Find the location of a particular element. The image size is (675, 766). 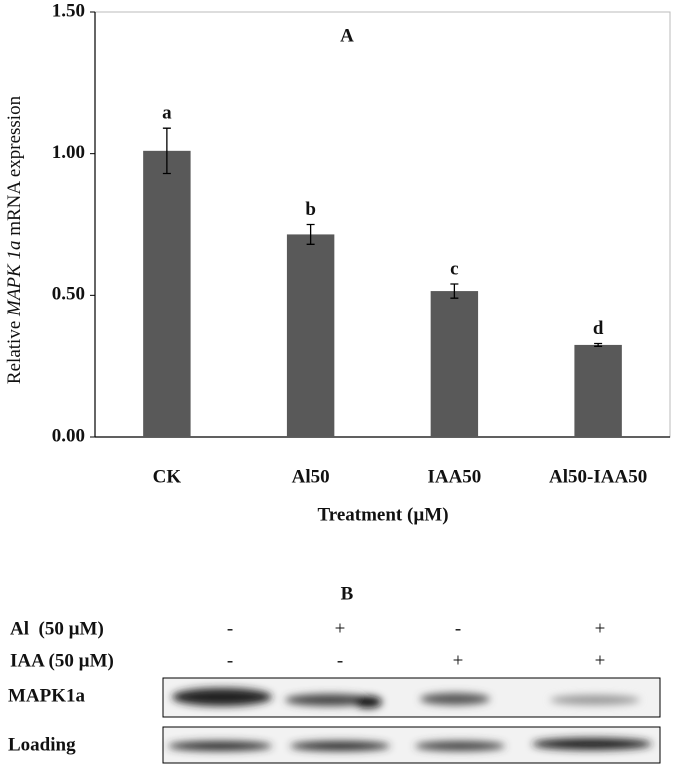

y-tick-label: 0.50 is located at coordinates (68, 294).